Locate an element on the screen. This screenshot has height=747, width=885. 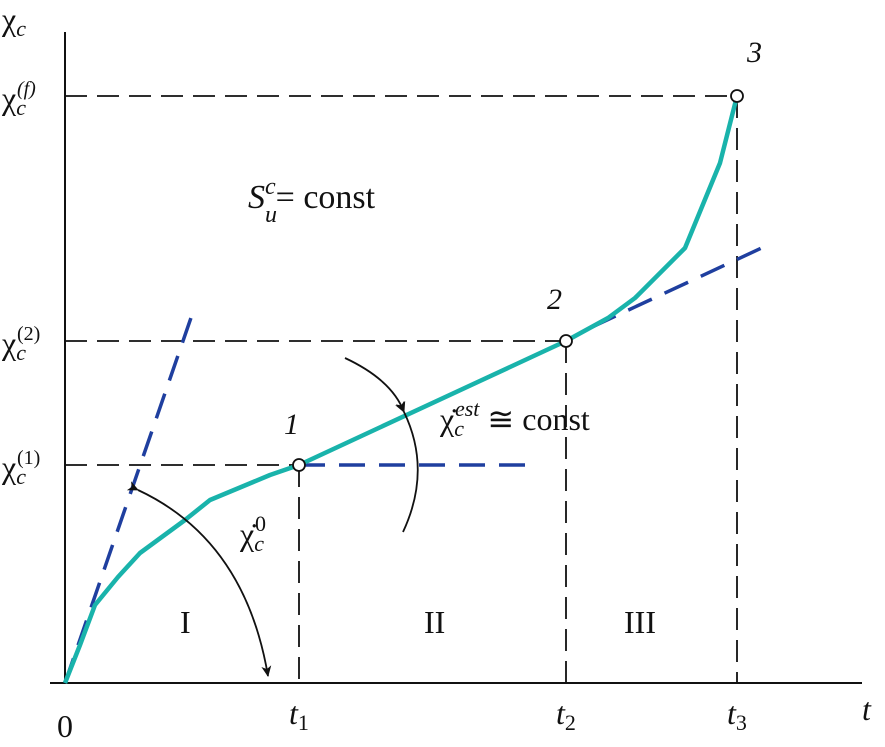
x-axis-label: t is located at coordinates (867, 709).